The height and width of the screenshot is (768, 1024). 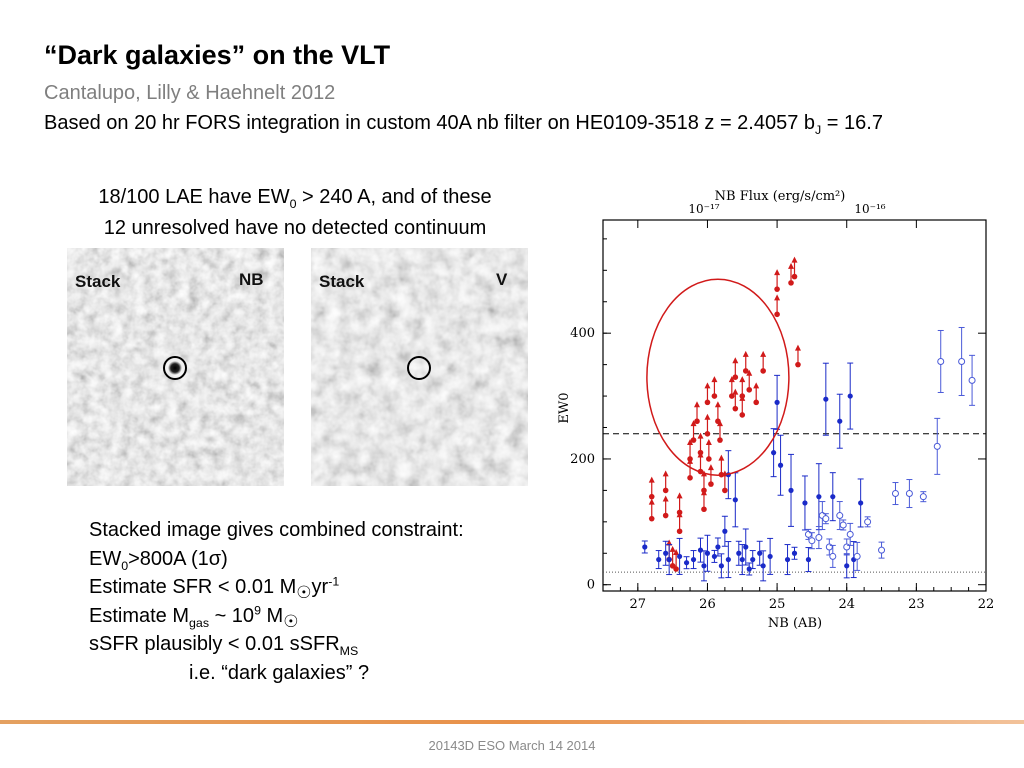 I want to click on x-tick-label: 25, so click(x=777, y=604).